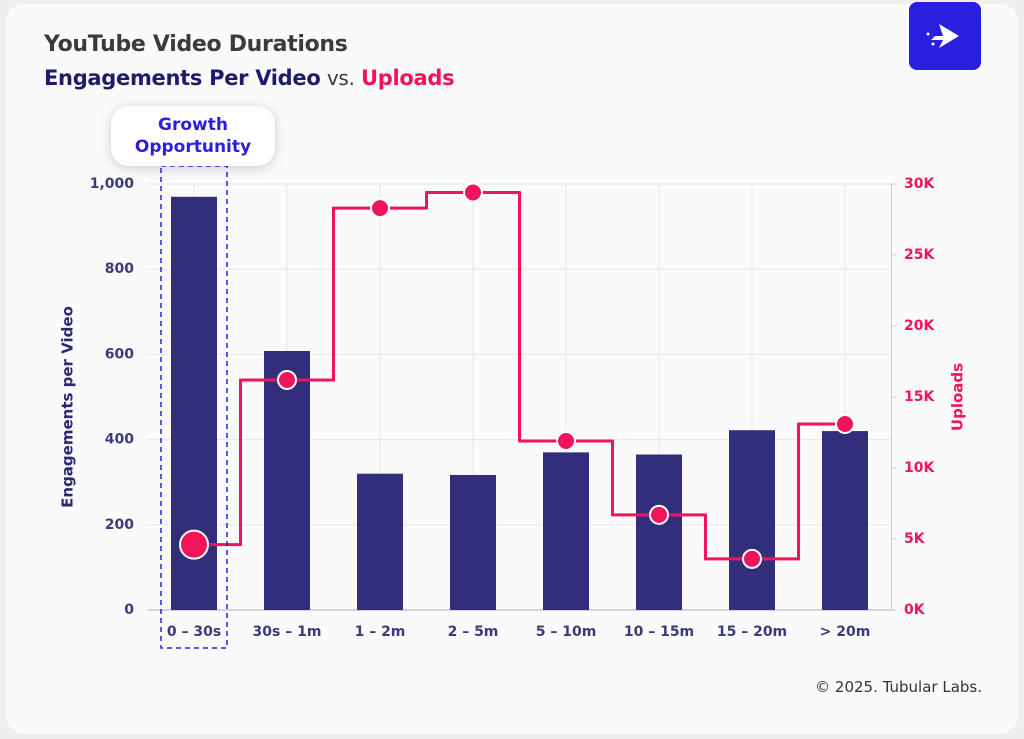 The image size is (1024, 739). What do you see at coordinates (119, 440) in the screenshot?
I see `y-tick-label: 400` at bounding box center [119, 440].